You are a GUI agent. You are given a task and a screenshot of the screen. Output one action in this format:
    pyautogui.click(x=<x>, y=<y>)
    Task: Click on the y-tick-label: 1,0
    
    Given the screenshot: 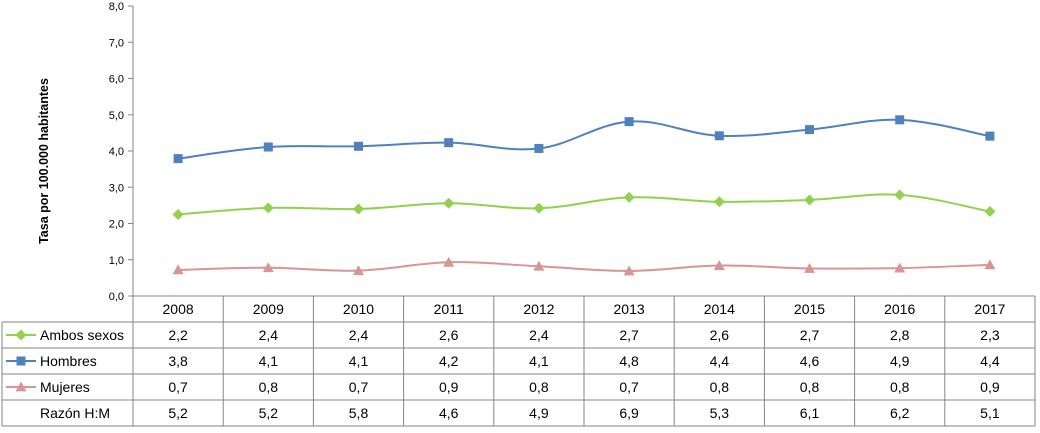 What is the action you would take?
    pyautogui.click(x=116, y=261)
    